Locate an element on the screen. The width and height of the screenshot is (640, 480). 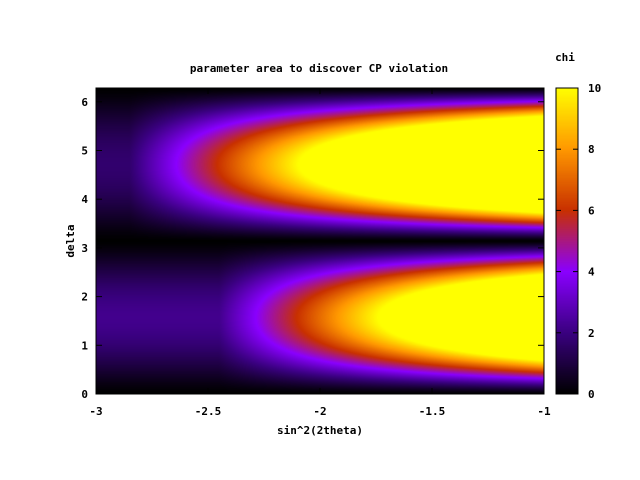
x-tick-label: -3 is located at coordinates (95, 411).